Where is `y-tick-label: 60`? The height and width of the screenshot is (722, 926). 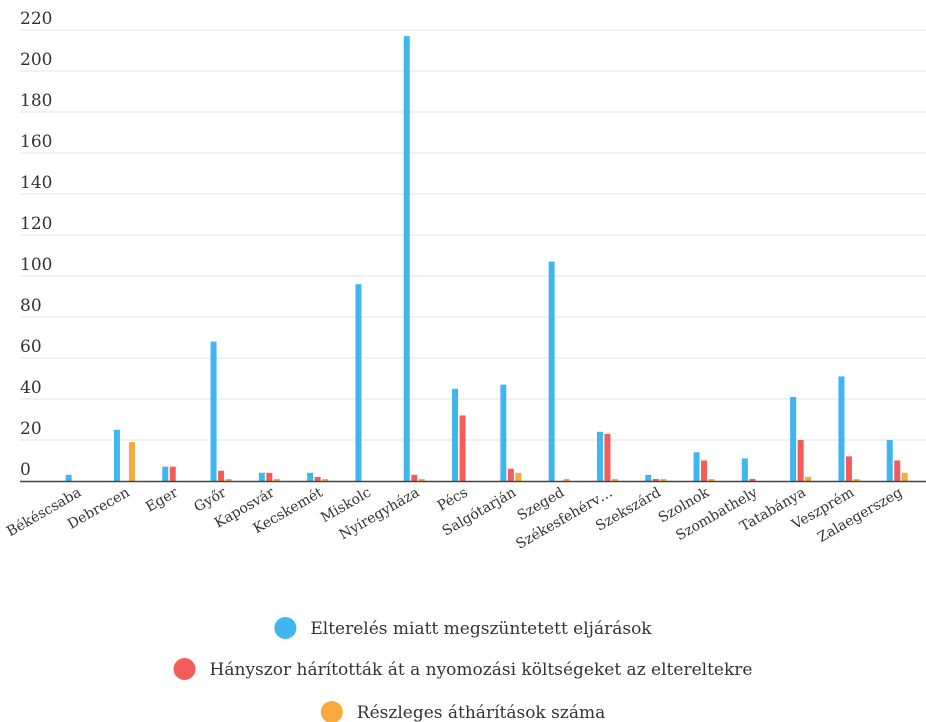 y-tick-label: 60 is located at coordinates (31, 347).